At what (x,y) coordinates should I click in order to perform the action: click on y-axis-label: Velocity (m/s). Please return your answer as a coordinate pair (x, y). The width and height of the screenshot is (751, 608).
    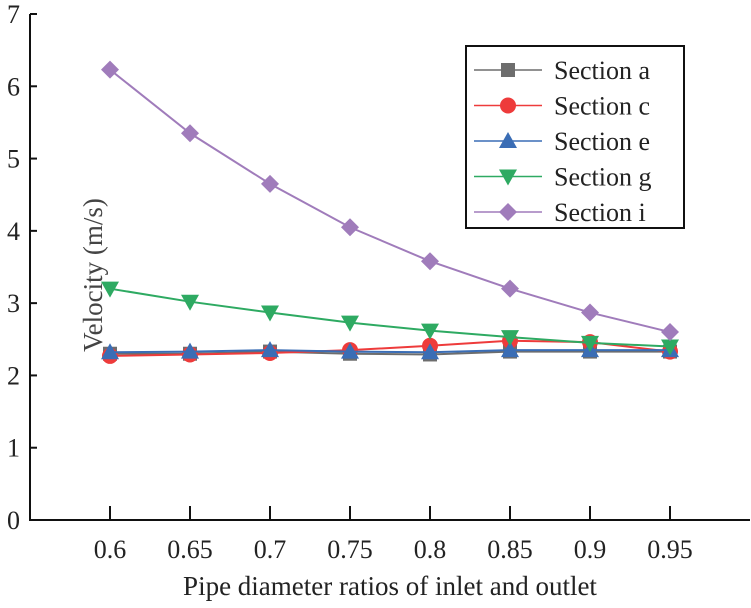
    Looking at the image, I should click on (93, 275).